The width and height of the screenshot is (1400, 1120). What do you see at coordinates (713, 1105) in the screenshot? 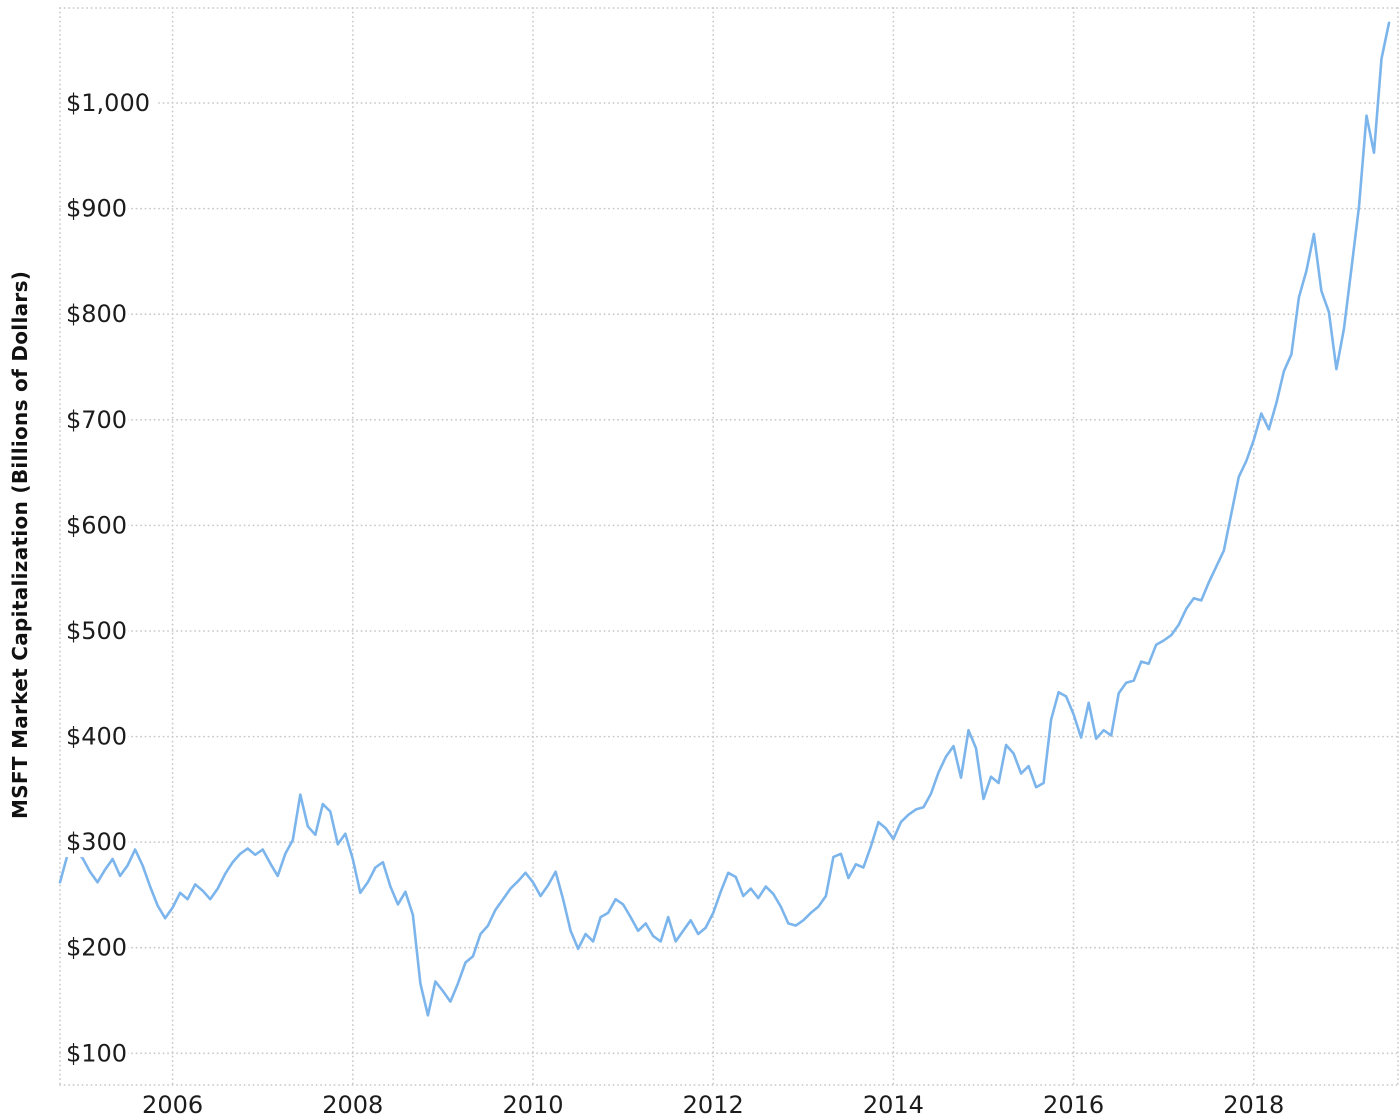
I see `x-tick-label: 2012` at bounding box center [713, 1105].